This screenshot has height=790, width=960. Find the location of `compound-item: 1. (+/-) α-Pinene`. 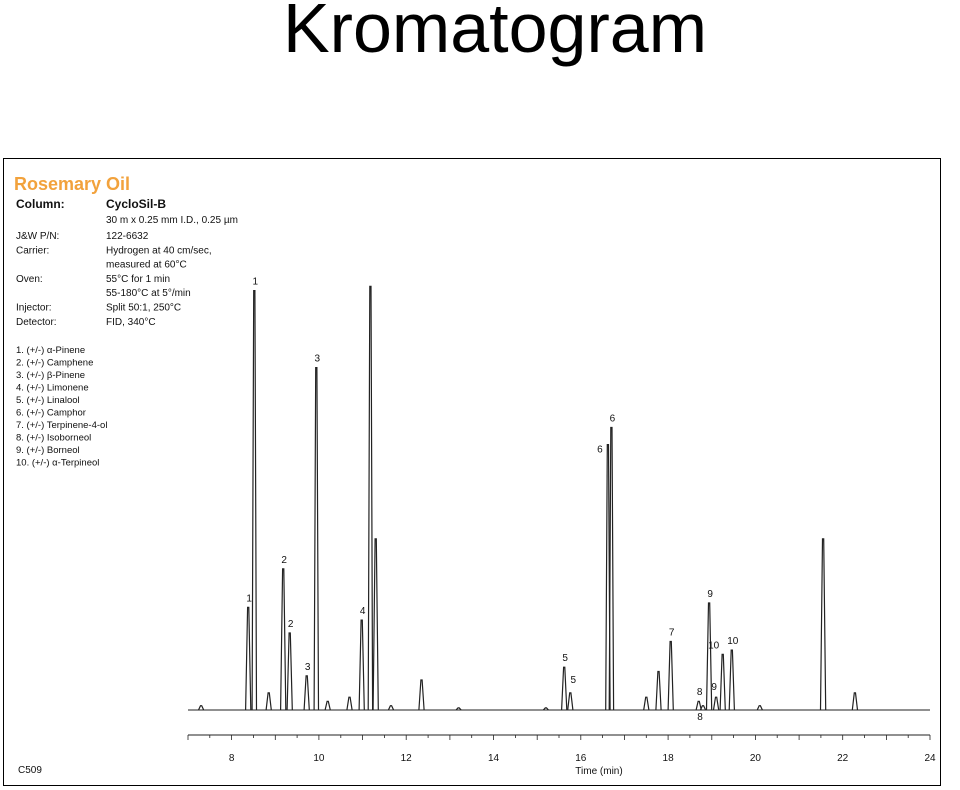

compound-item: 1. (+/-) α-Pinene is located at coordinates (50, 350).